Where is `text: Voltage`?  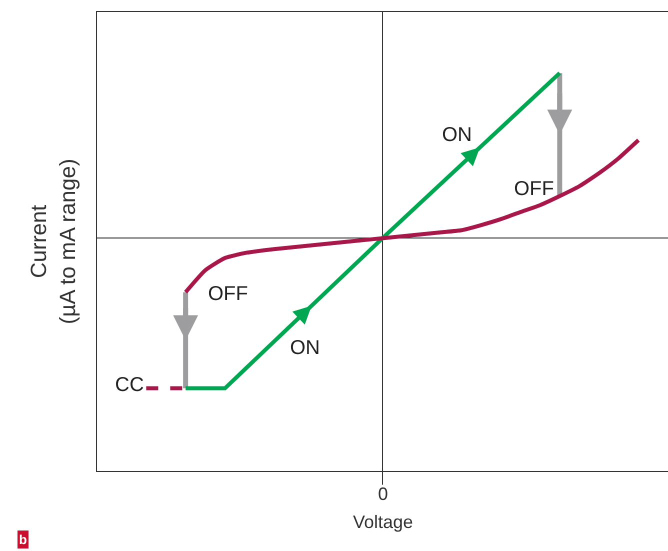
text: Voltage is located at coordinates (383, 522).